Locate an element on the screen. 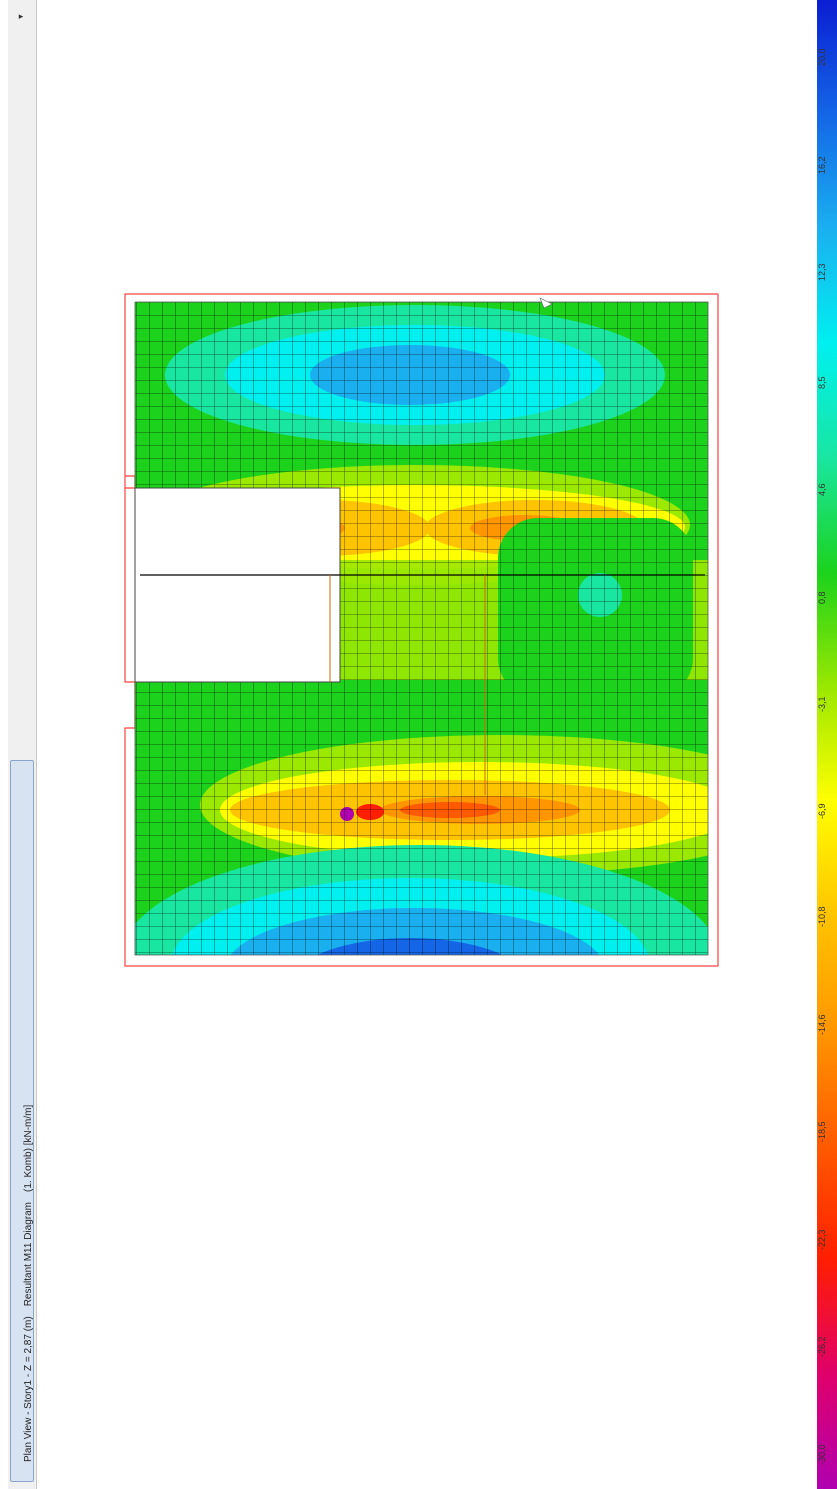  legend-label-text: 8,5 is located at coordinates (822, 382).